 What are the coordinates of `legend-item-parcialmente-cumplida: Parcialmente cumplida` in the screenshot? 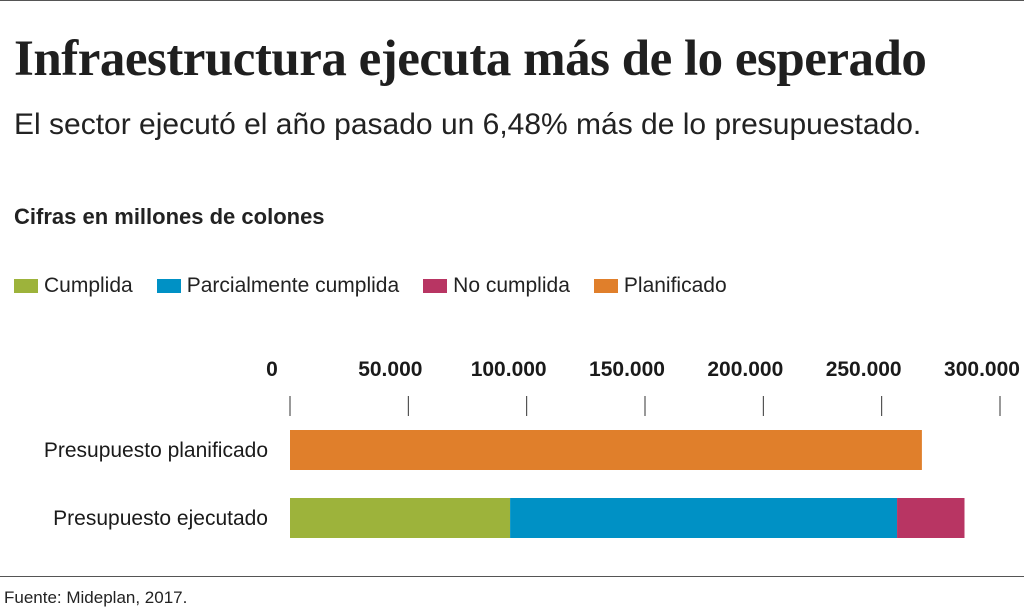 It's located at (278, 286).